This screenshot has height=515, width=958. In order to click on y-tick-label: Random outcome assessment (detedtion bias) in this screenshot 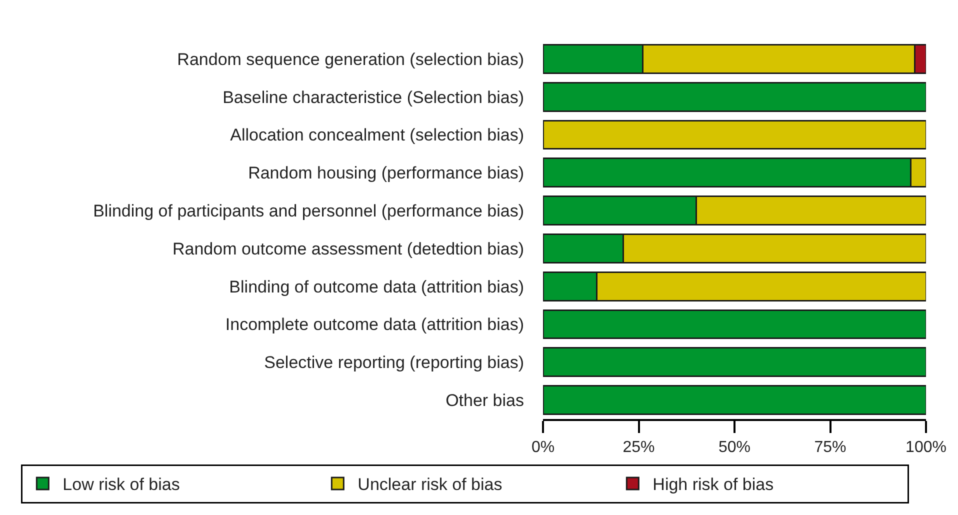, I will do `click(348, 248)`.